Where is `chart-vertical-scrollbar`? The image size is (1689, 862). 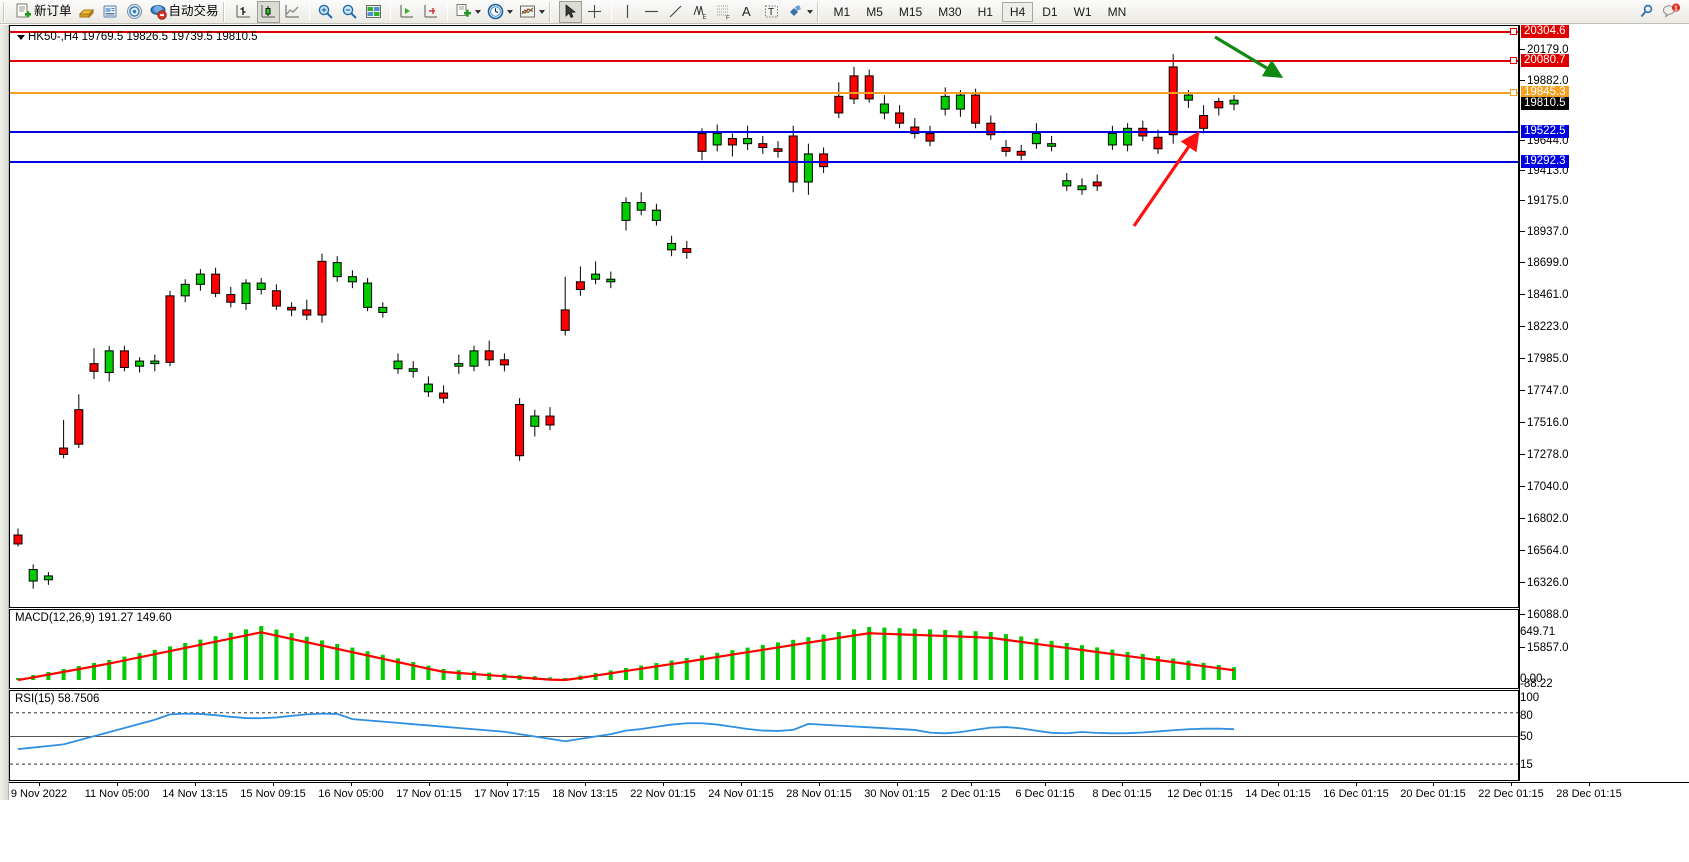 chart-vertical-scrollbar is located at coordinates (4, 412).